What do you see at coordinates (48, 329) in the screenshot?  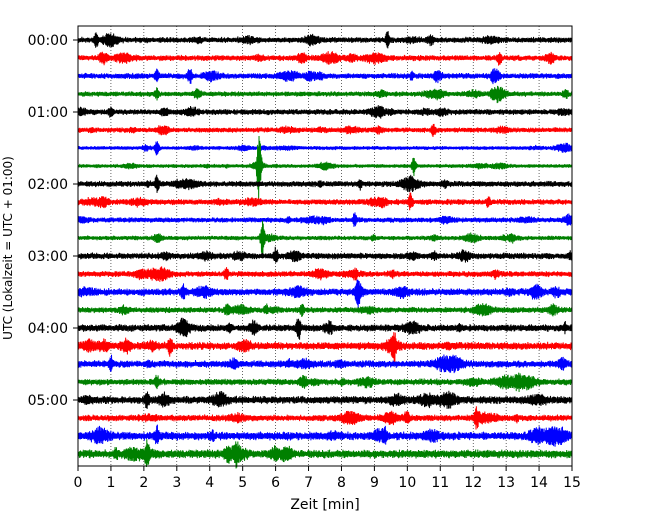 I see `y-tick-label: 04:00` at bounding box center [48, 329].